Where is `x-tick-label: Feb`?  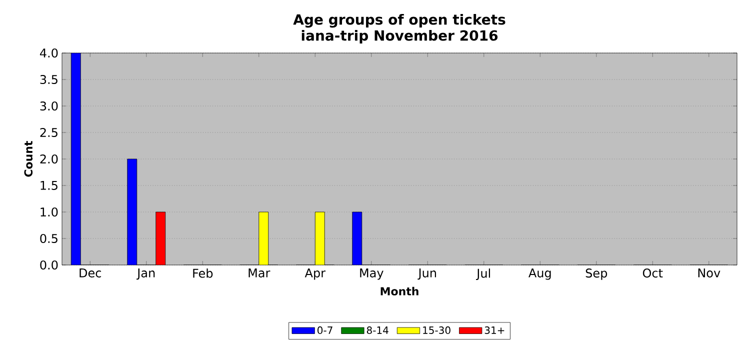
x-tick-label: Feb is located at coordinates (203, 273).